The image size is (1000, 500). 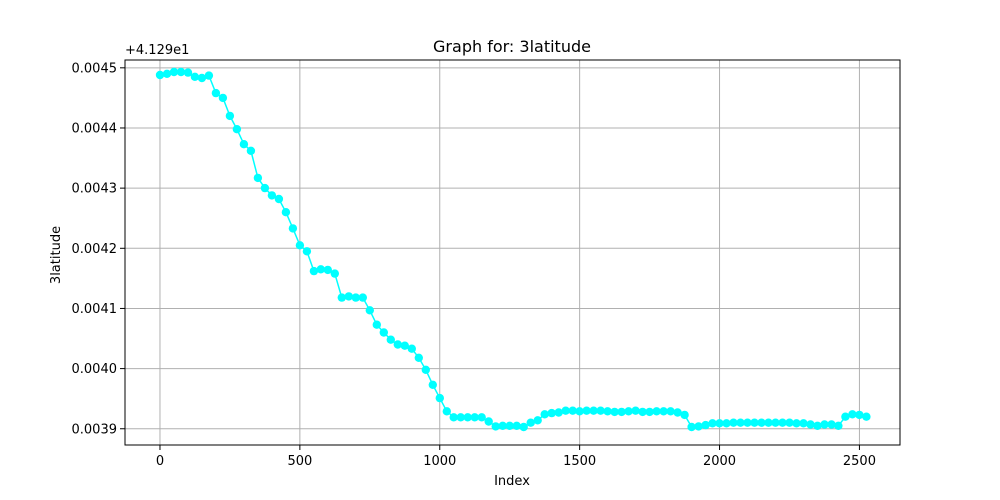 I want to click on y-tick-label: 0.0043, so click(x=95, y=189).